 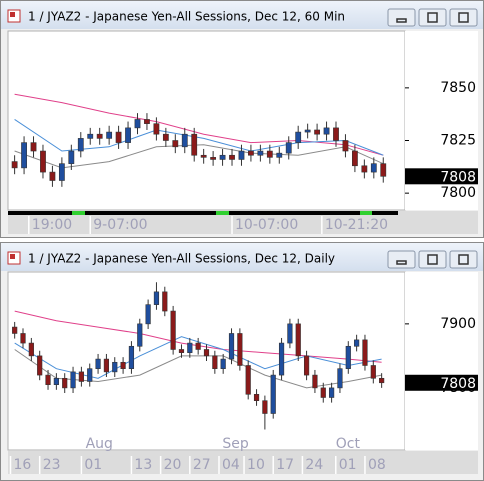 I want to click on y-tick-label: 7800, so click(x=458, y=193).